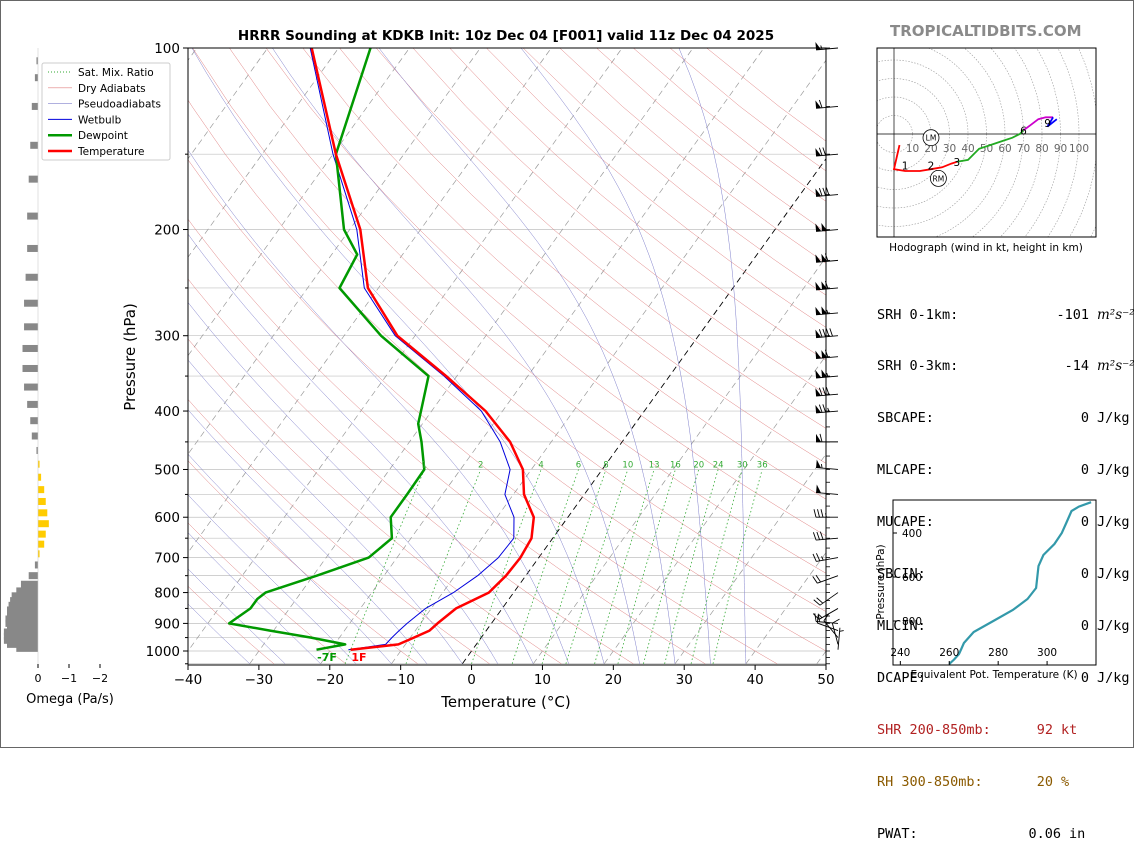 Image resolution: width=1134 pixels, height=860 pixels. I want to click on hodograph-height-label: 2, so click(931, 166).